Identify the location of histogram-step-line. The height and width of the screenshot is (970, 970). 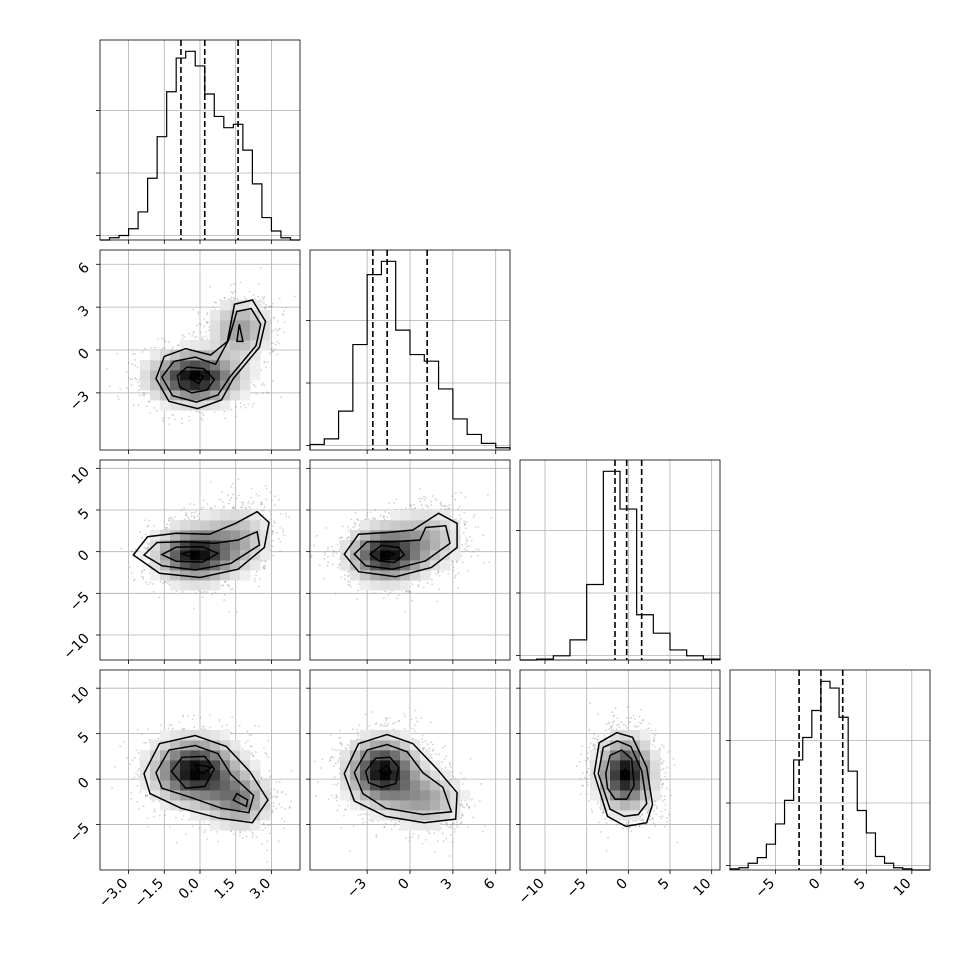
(410, 355).